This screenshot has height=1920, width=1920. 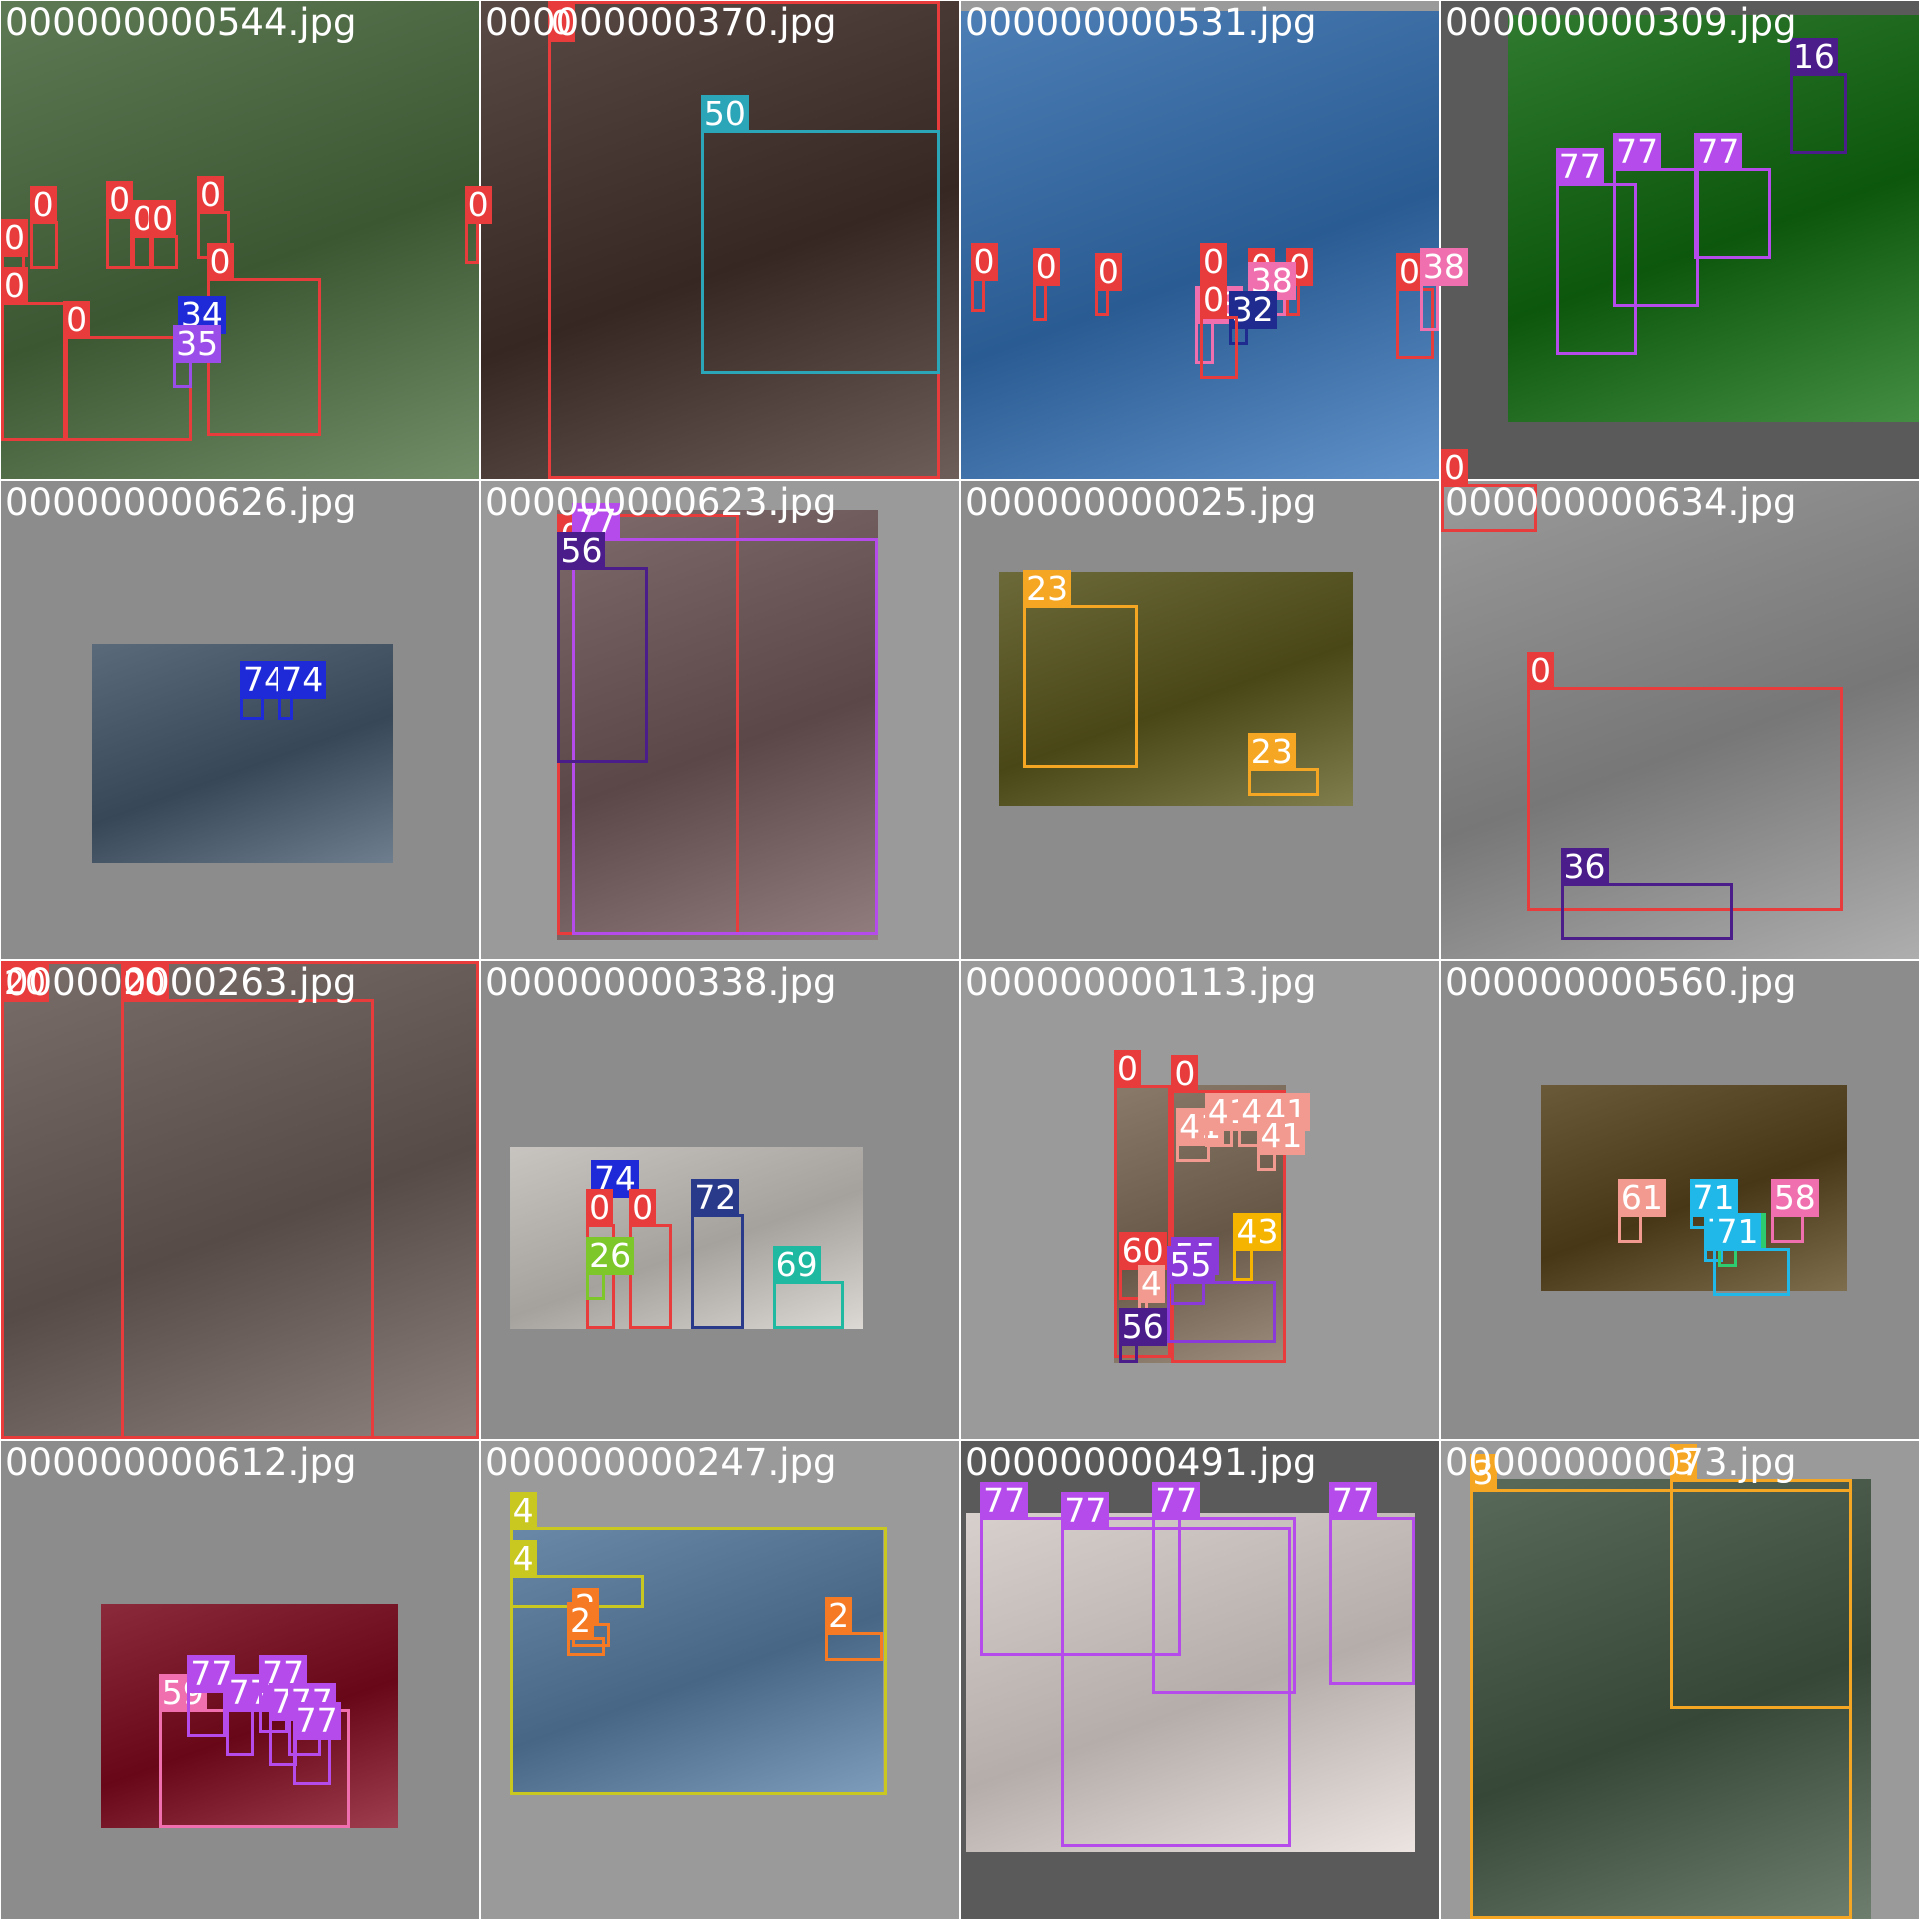 I want to click on image-tile: 000000000025.jpg 23 23, so click(x=1200, y=720).